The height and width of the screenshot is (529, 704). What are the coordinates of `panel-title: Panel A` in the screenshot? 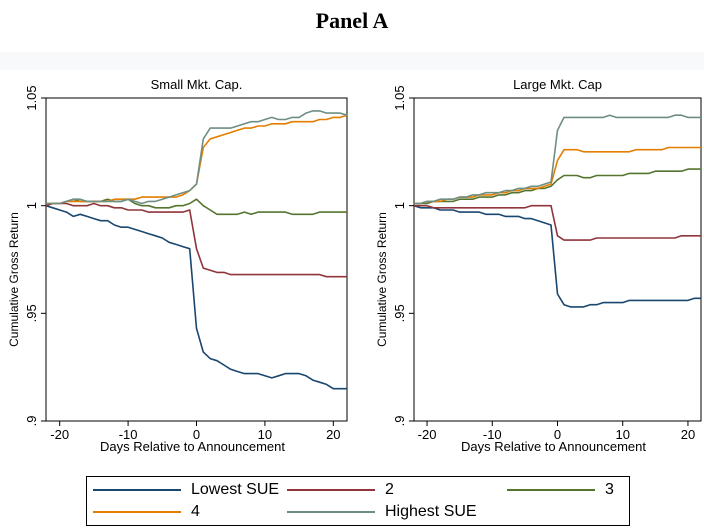 It's located at (352, 20).